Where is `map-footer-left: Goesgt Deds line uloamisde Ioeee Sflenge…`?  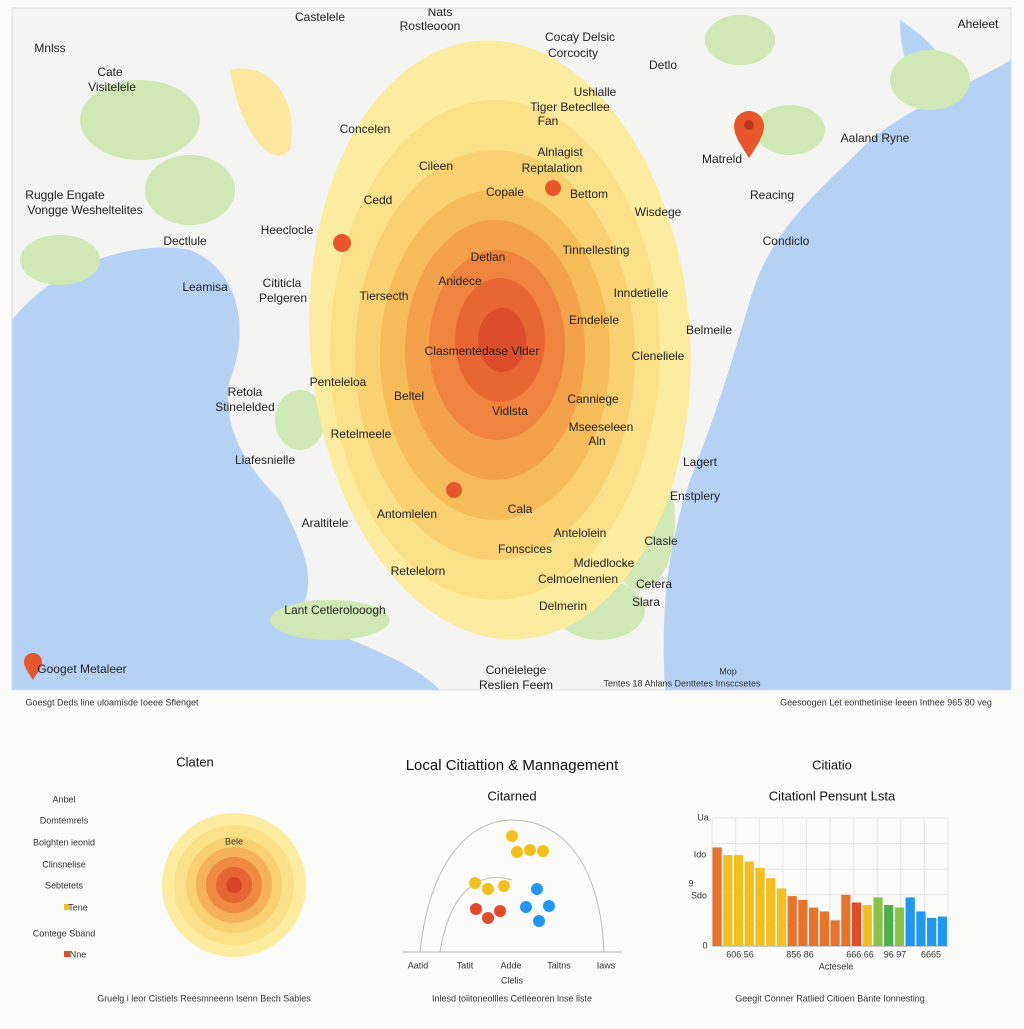 map-footer-left: Goesgt Deds line uloamisde Ioeee Sflenge… is located at coordinates (112, 702).